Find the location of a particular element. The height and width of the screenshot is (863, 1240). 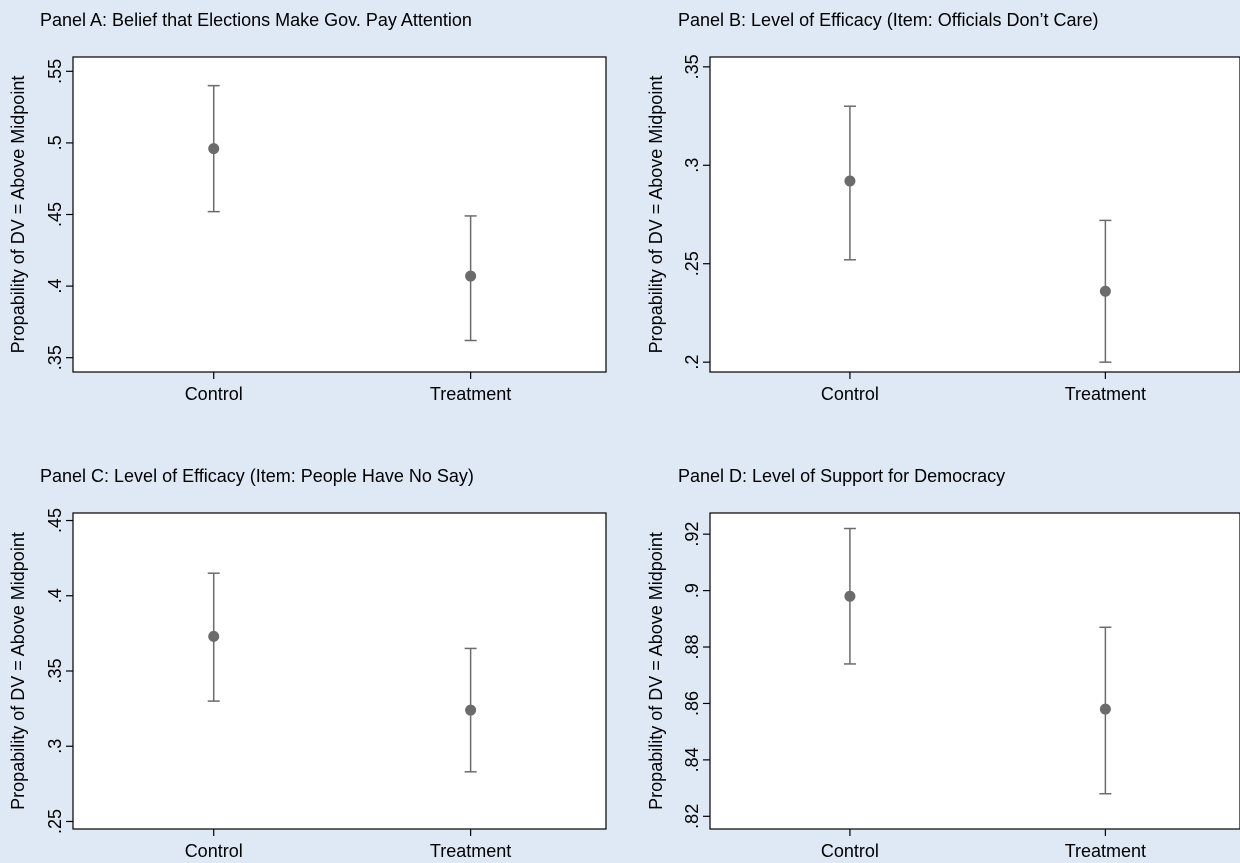

y-tick-label: .5 is located at coordinates (55, 142).